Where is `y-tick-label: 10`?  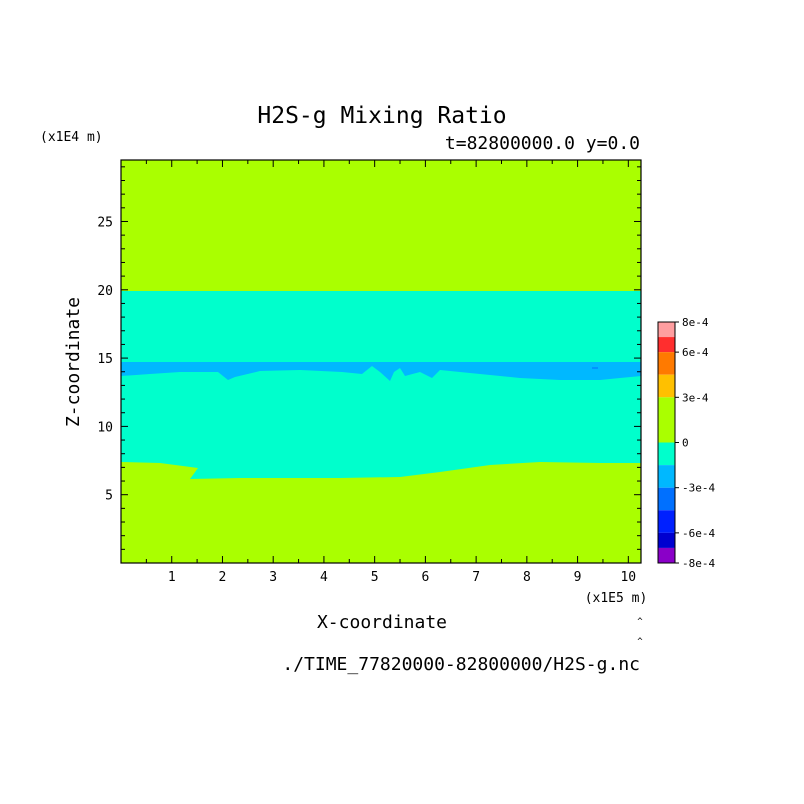
y-tick-label: 10 is located at coordinates (105, 427).